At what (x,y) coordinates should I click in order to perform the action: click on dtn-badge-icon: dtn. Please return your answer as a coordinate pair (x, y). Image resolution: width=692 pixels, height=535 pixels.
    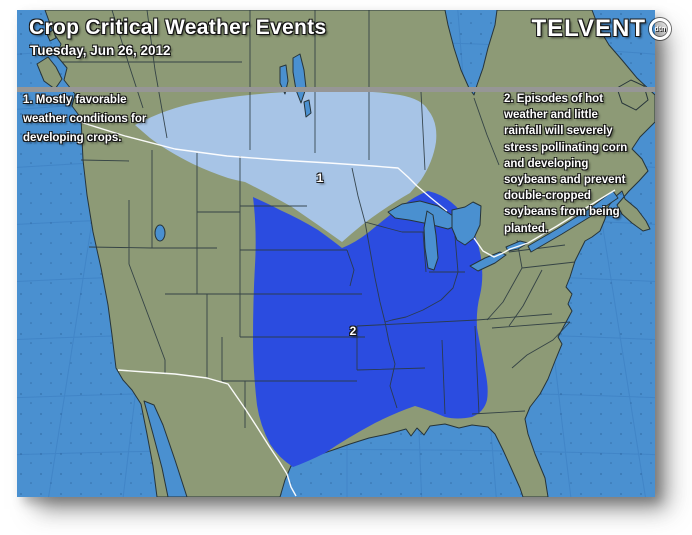
    Looking at the image, I should click on (660, 29).